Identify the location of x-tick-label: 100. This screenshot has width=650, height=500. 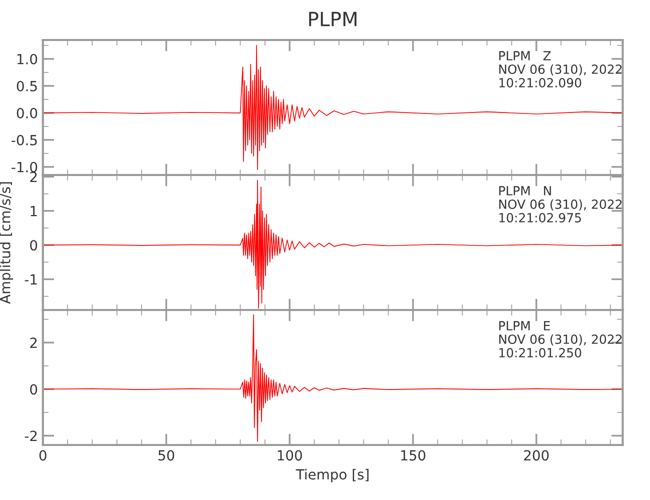
(290, 455).